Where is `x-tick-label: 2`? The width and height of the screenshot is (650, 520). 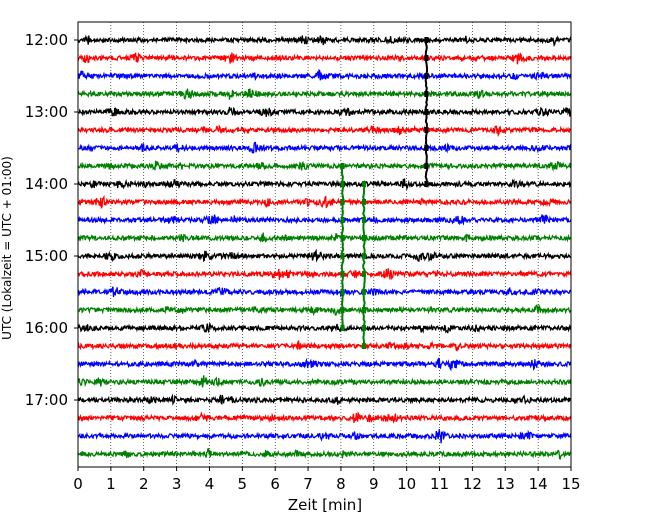 x-tick-label: 2 is located at coordinates (144, 484).